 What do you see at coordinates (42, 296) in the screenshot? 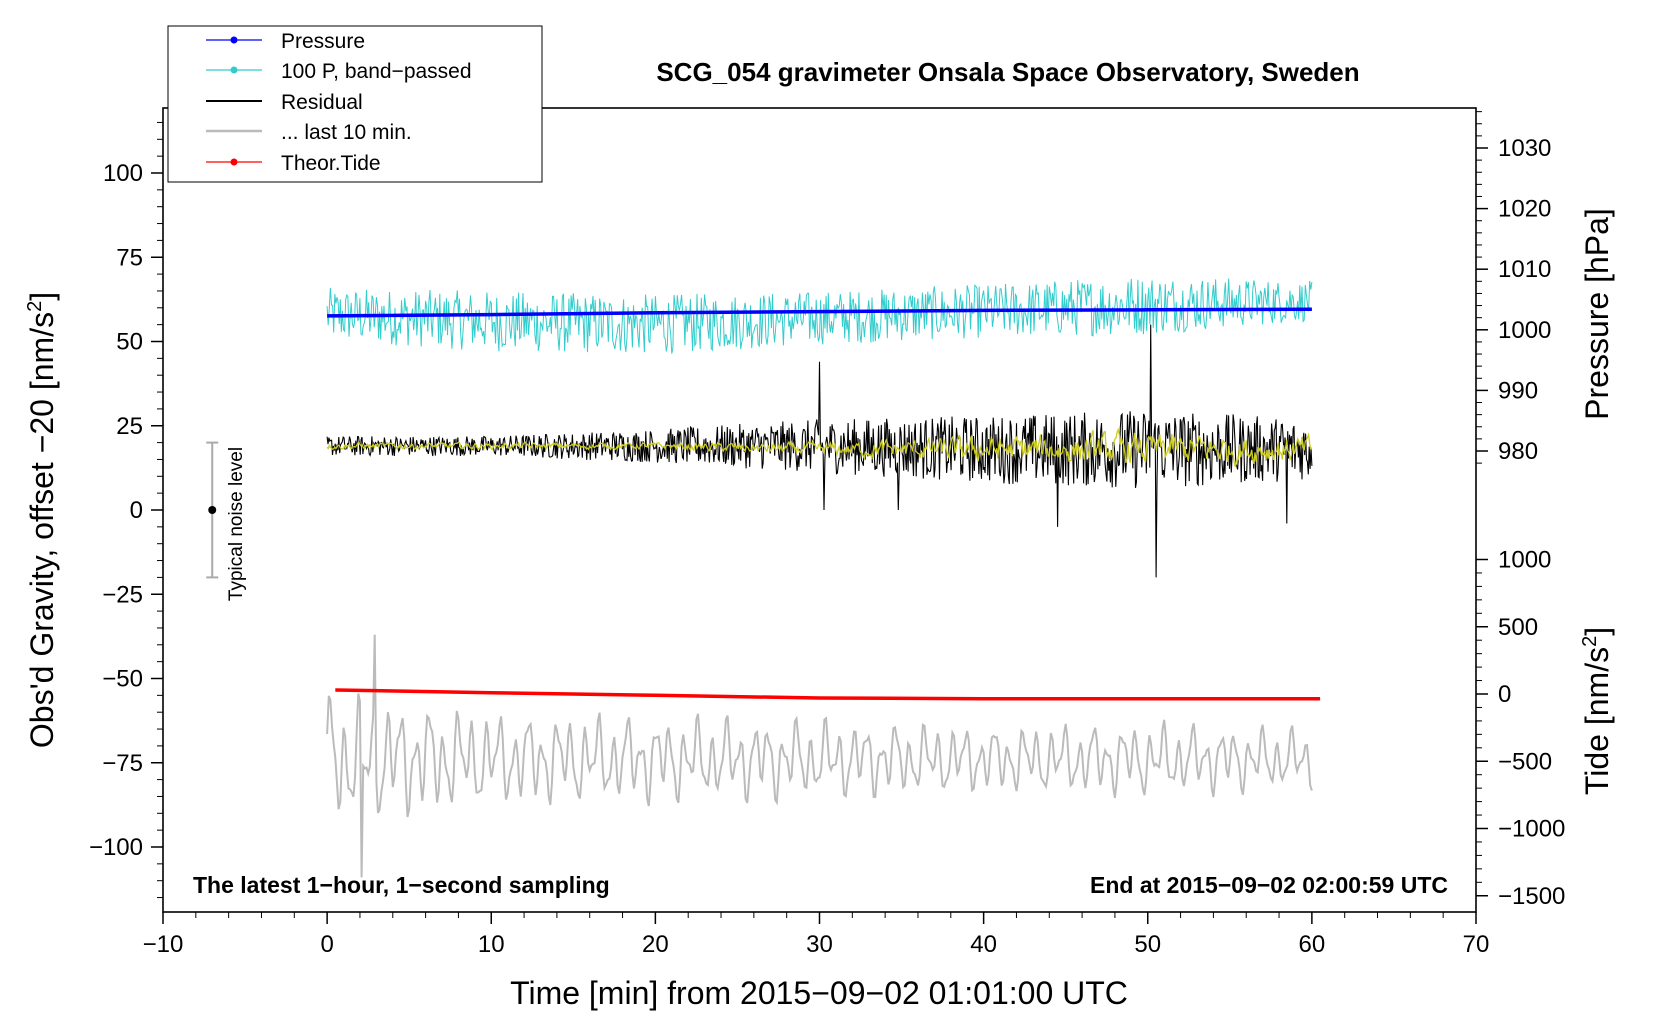
I see `y-left-label-close: ]` at bounding box center [42, 296].